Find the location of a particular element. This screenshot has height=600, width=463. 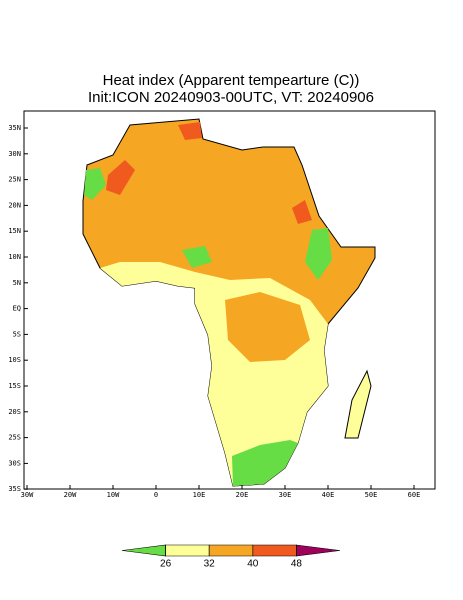

colorbar-label: 40 is located at coordinates (253, 564).